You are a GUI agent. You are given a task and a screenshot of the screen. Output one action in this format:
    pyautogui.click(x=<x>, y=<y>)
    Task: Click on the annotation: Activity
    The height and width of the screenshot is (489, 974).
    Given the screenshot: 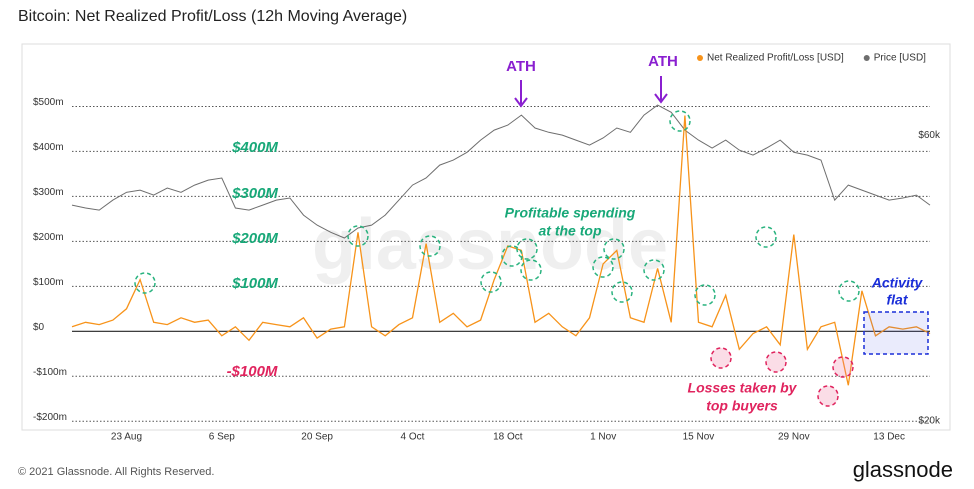 What is the action you would take?
    pyautogui.click(x=897, y=283)
    